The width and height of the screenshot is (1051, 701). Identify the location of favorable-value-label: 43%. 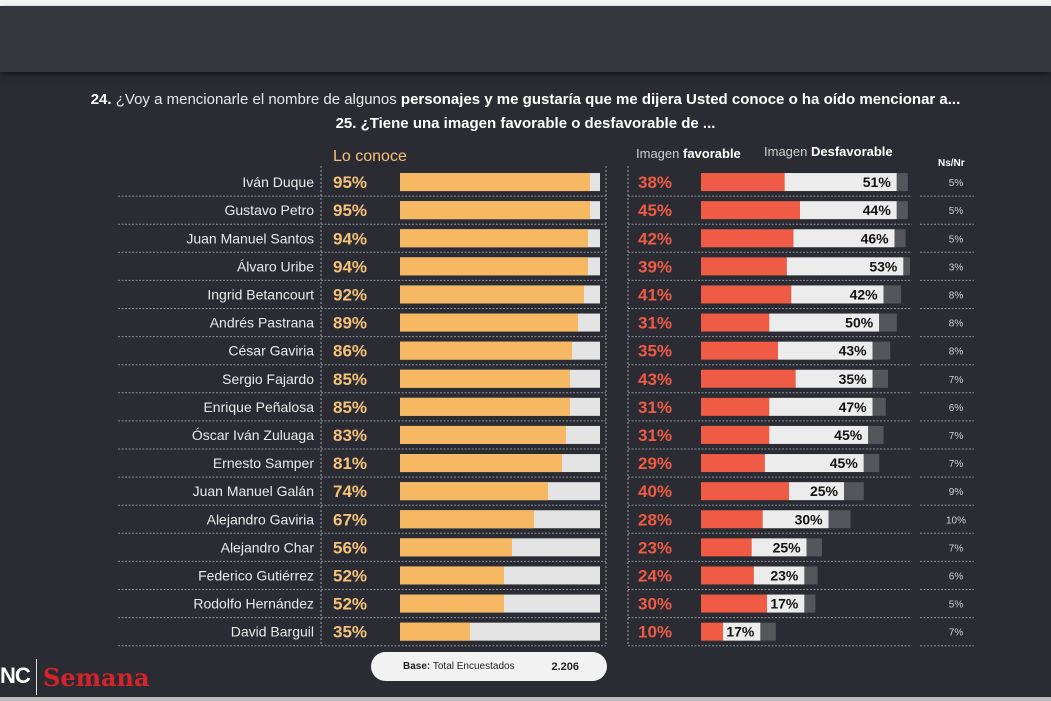
(655, 379).